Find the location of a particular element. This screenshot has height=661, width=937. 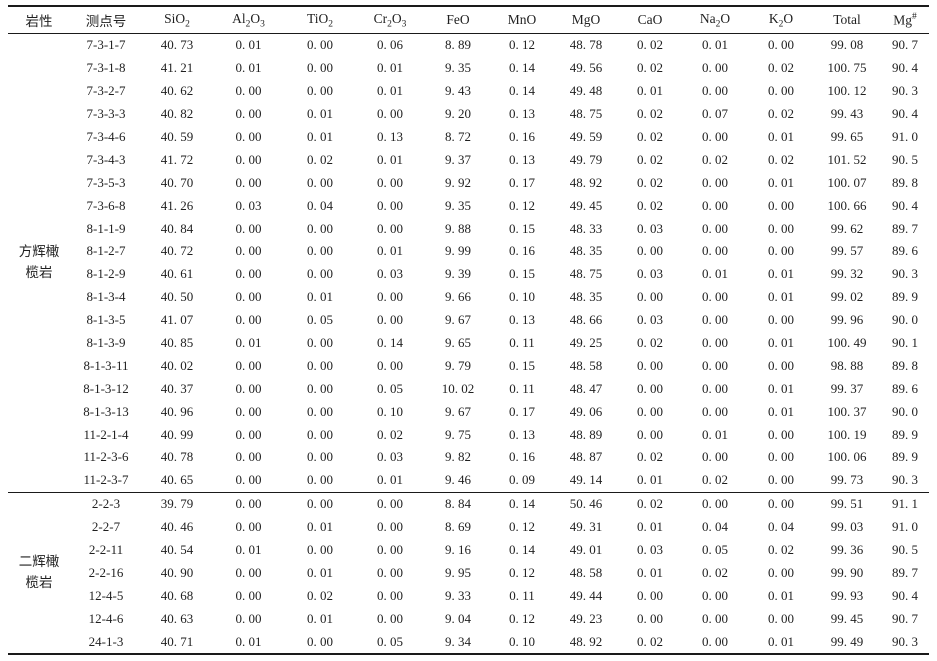

cell-mg-number: 91. 1 is located at coordinates (905, 503).